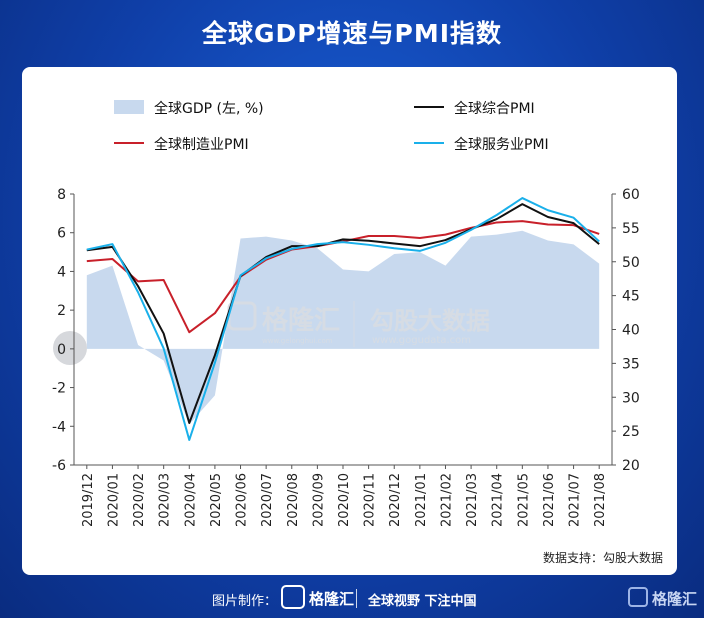  What do you see at coordinates (293, 500) in the screenshot?
I see `x-tick-label: 2020/08` at bounding box center [293, 500].